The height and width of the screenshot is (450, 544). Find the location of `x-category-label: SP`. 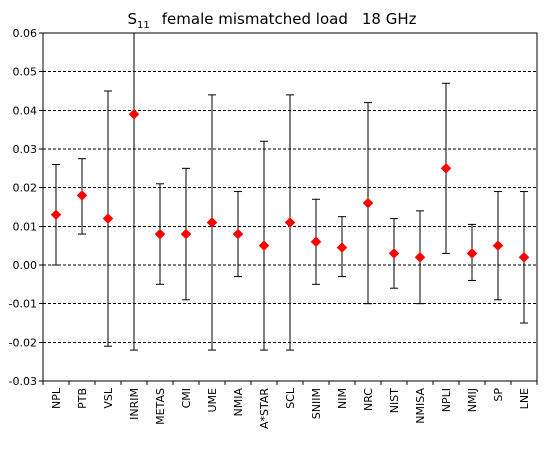

x-category-label: SP is located at coordinates (498, 395).